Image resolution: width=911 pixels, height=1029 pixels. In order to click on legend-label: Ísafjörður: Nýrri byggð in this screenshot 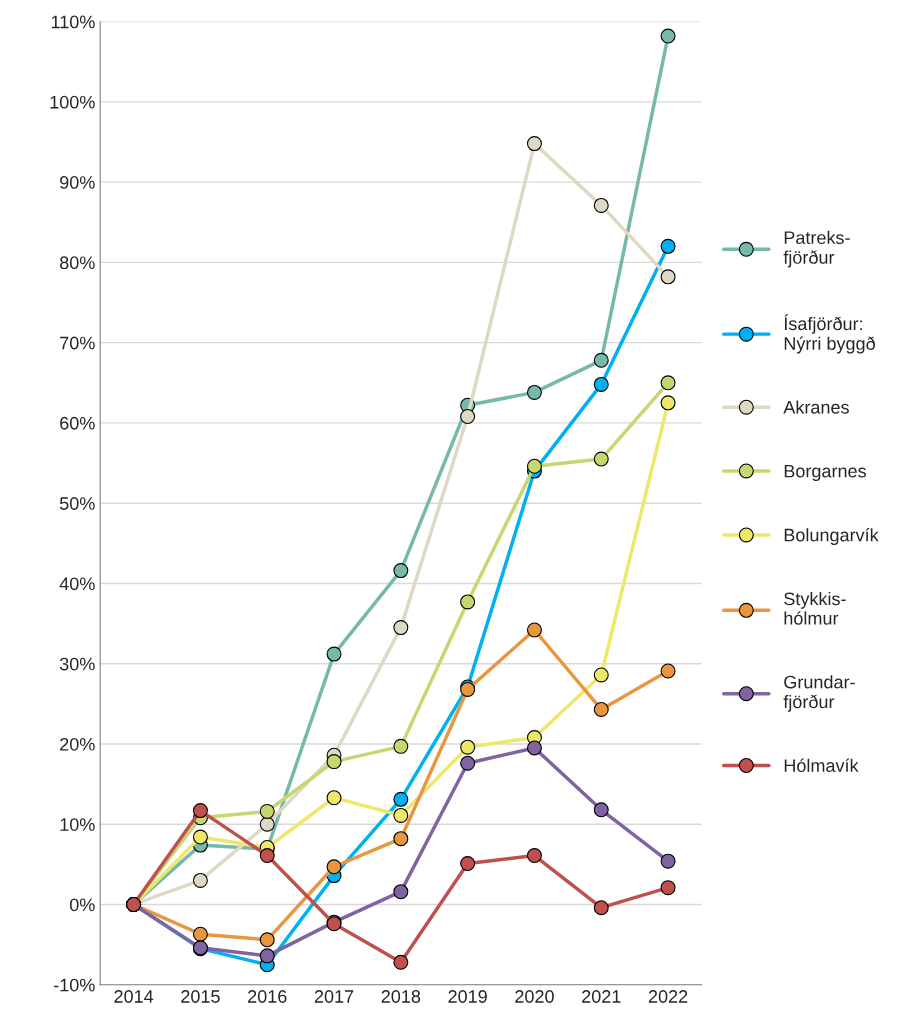, I will do `click(829, 334)`.